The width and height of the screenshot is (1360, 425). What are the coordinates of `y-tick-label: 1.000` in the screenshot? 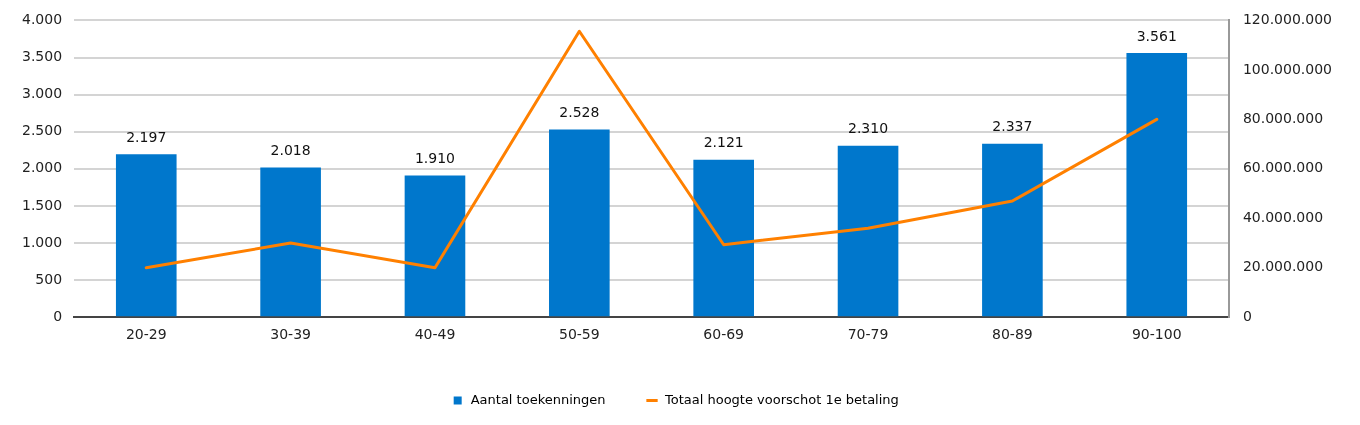 It's located at (42, 241).